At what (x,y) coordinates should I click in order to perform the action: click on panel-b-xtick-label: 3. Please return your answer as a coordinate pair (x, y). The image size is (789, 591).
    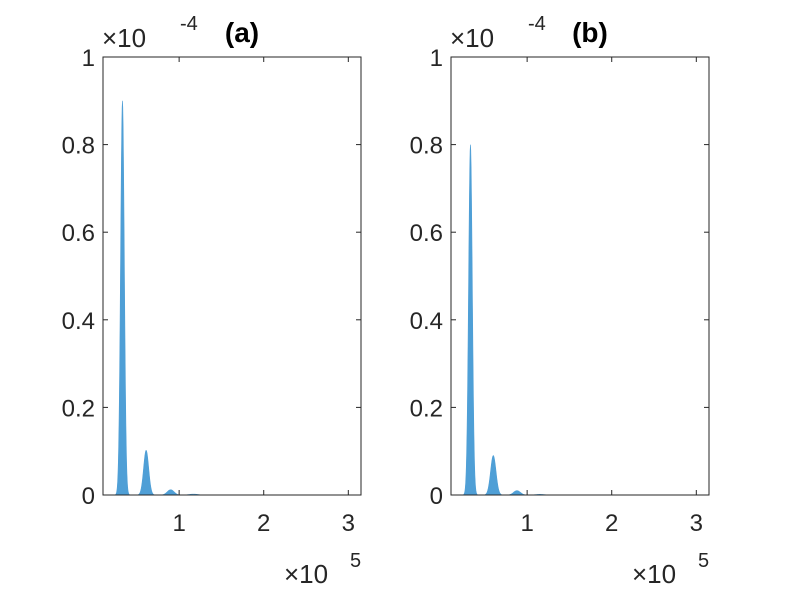
    Looking at the image, I should click on (696, 523).